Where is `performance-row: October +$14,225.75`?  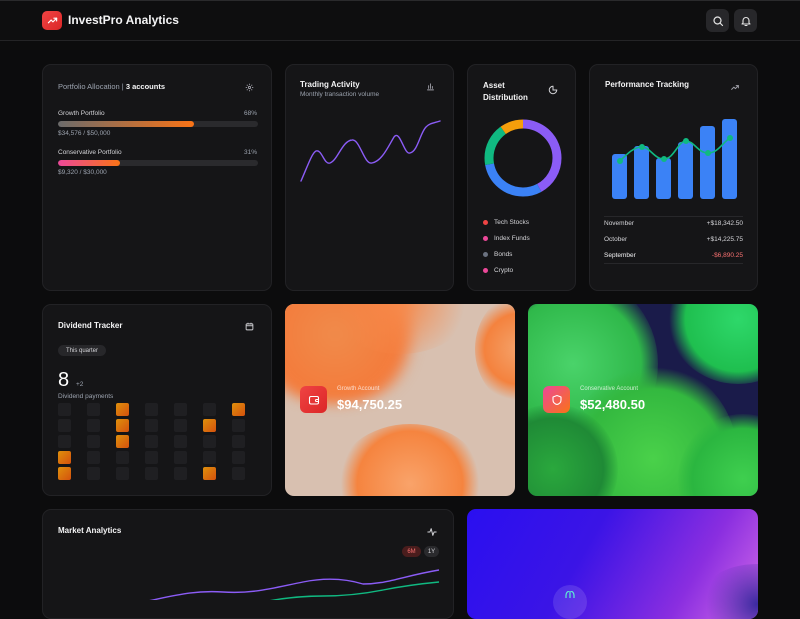 performance-row: October +$14,225.75 is located at coordinates (673, 239).